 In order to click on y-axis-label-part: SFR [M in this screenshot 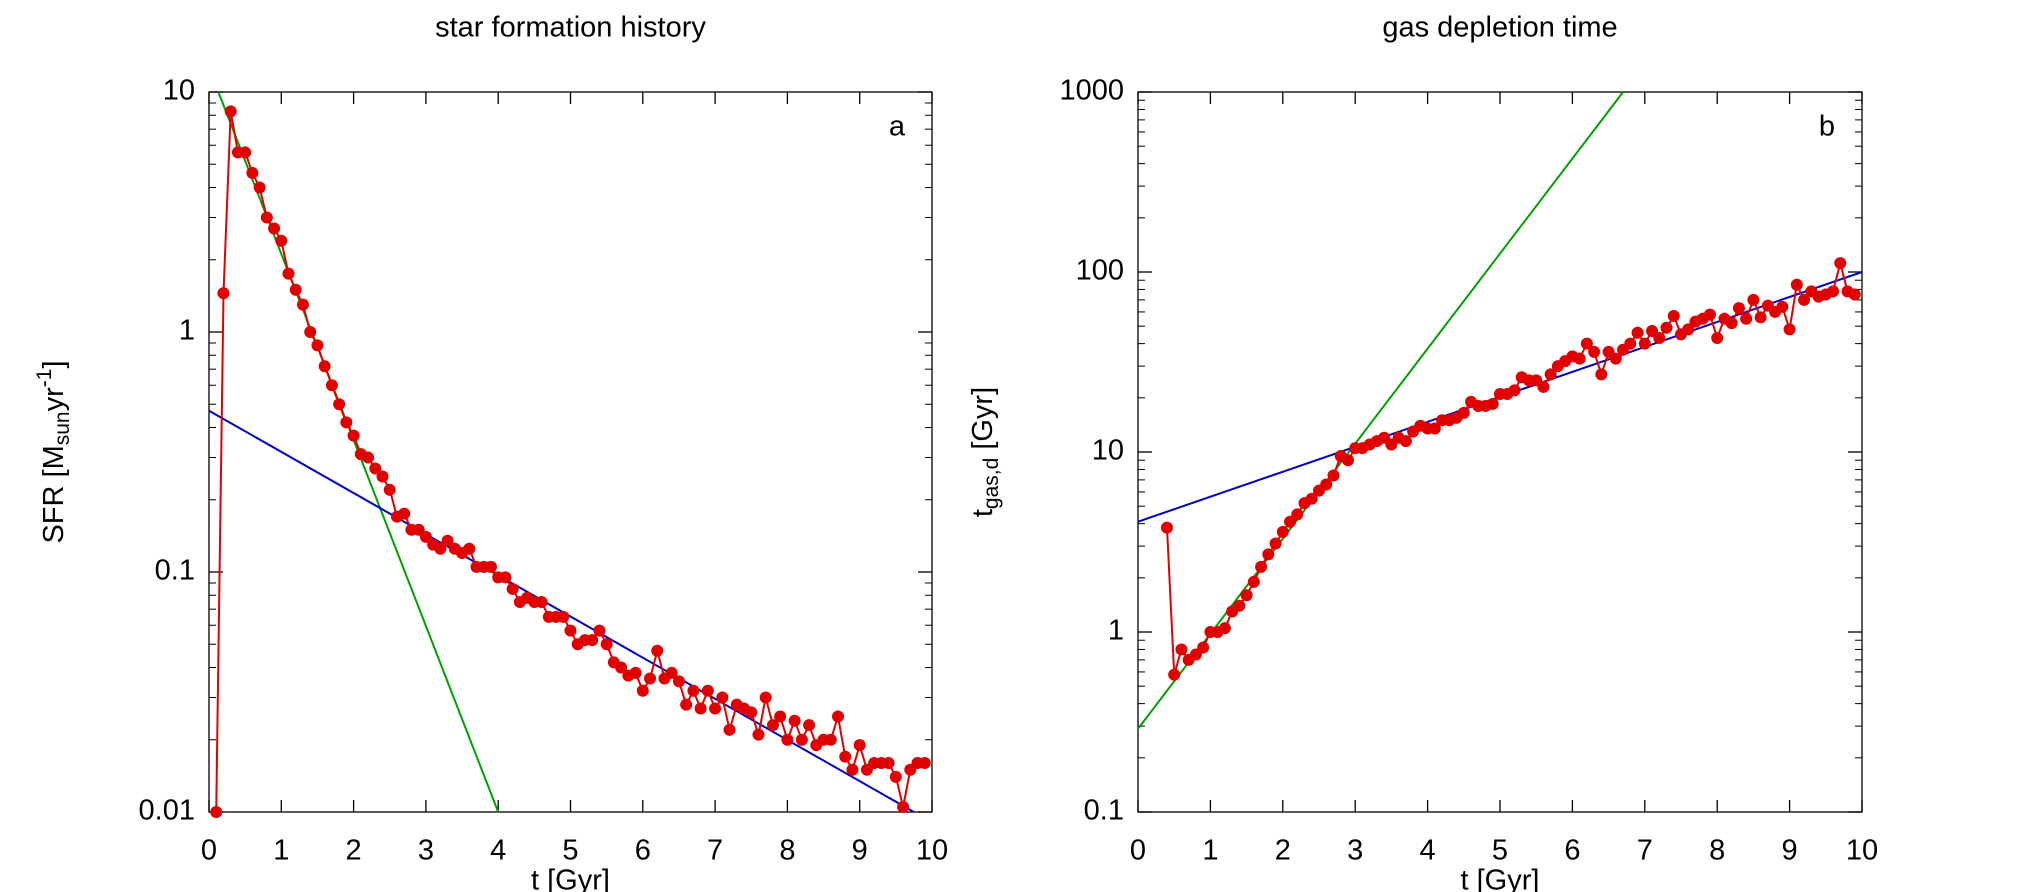, I will do `click(54, 494)`.